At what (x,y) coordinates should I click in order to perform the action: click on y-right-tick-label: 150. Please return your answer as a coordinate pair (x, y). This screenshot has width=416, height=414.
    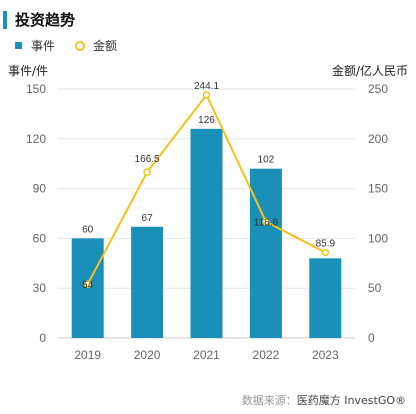
    Looking at the image, I should click on (378, 189).